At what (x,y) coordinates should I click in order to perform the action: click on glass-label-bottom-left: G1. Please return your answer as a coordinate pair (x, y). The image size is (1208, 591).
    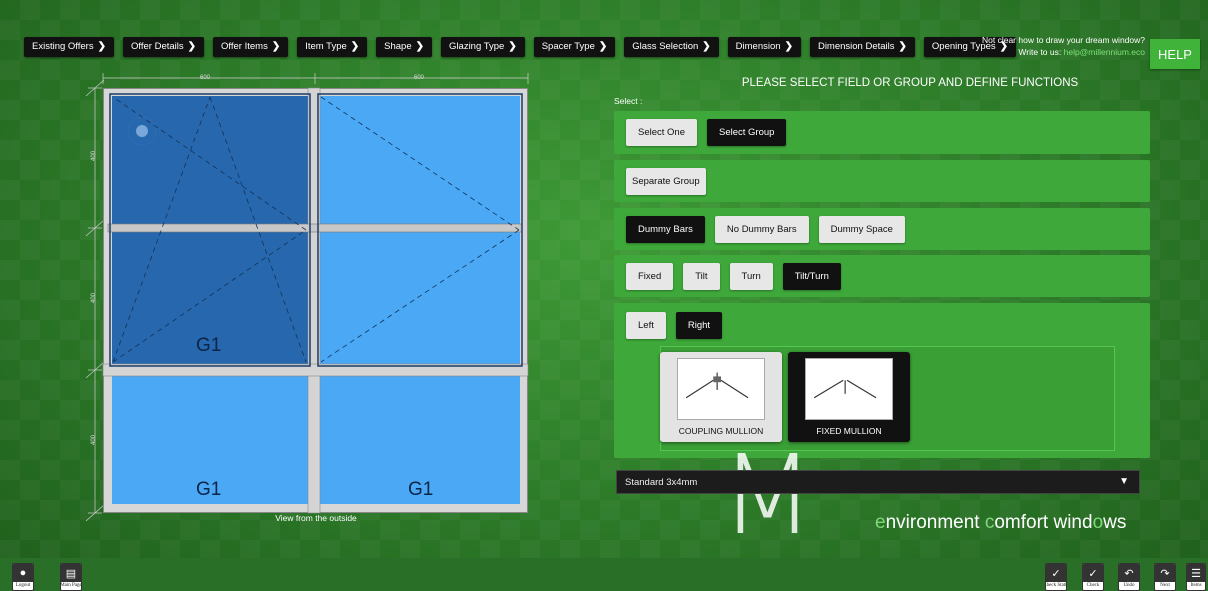
    Looking at the image, I should click on (209, 489).